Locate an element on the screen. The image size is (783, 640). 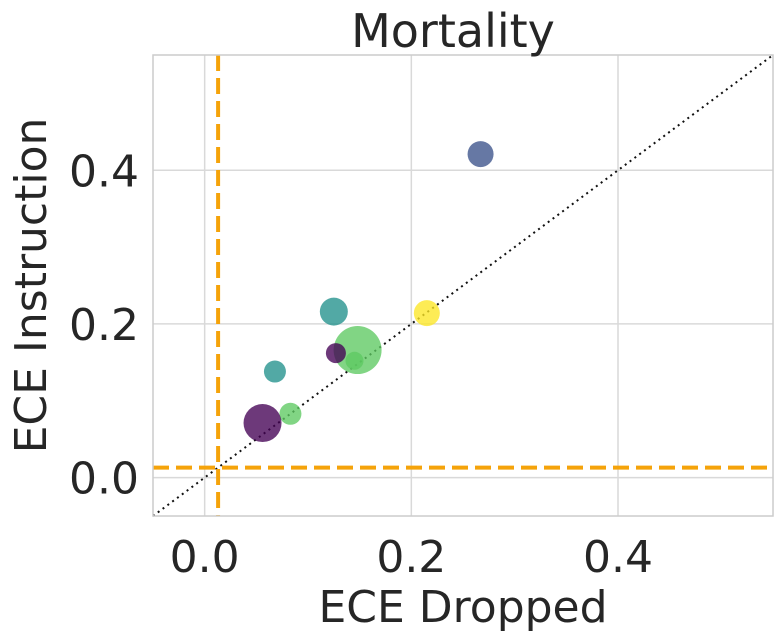
x-tick-label: 0.4 is located at coordinates (618, 557).